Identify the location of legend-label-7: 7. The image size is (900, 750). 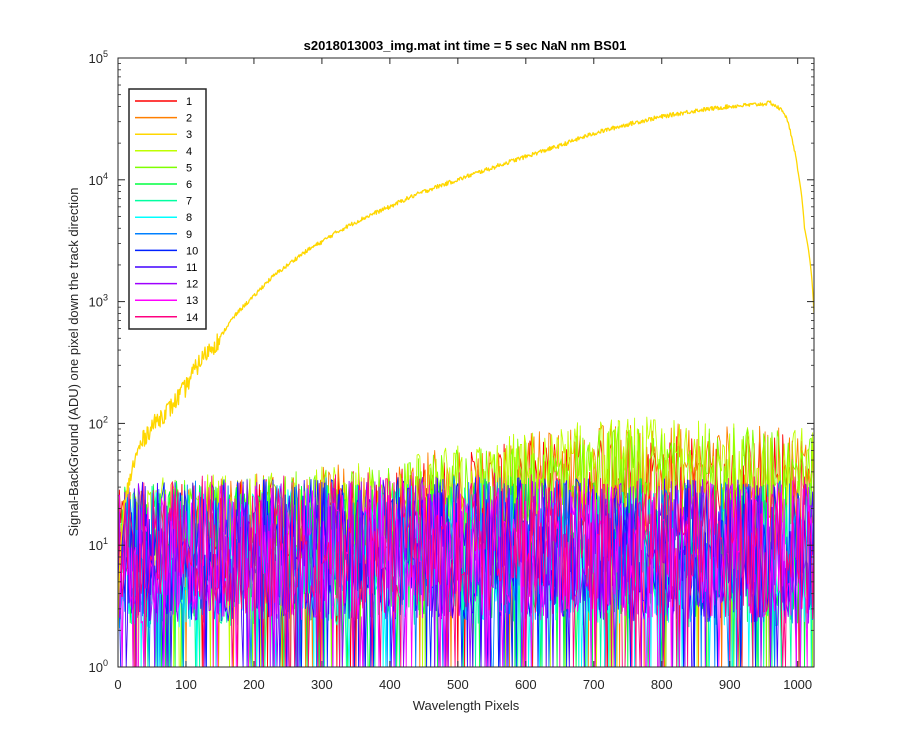
(189, 202).